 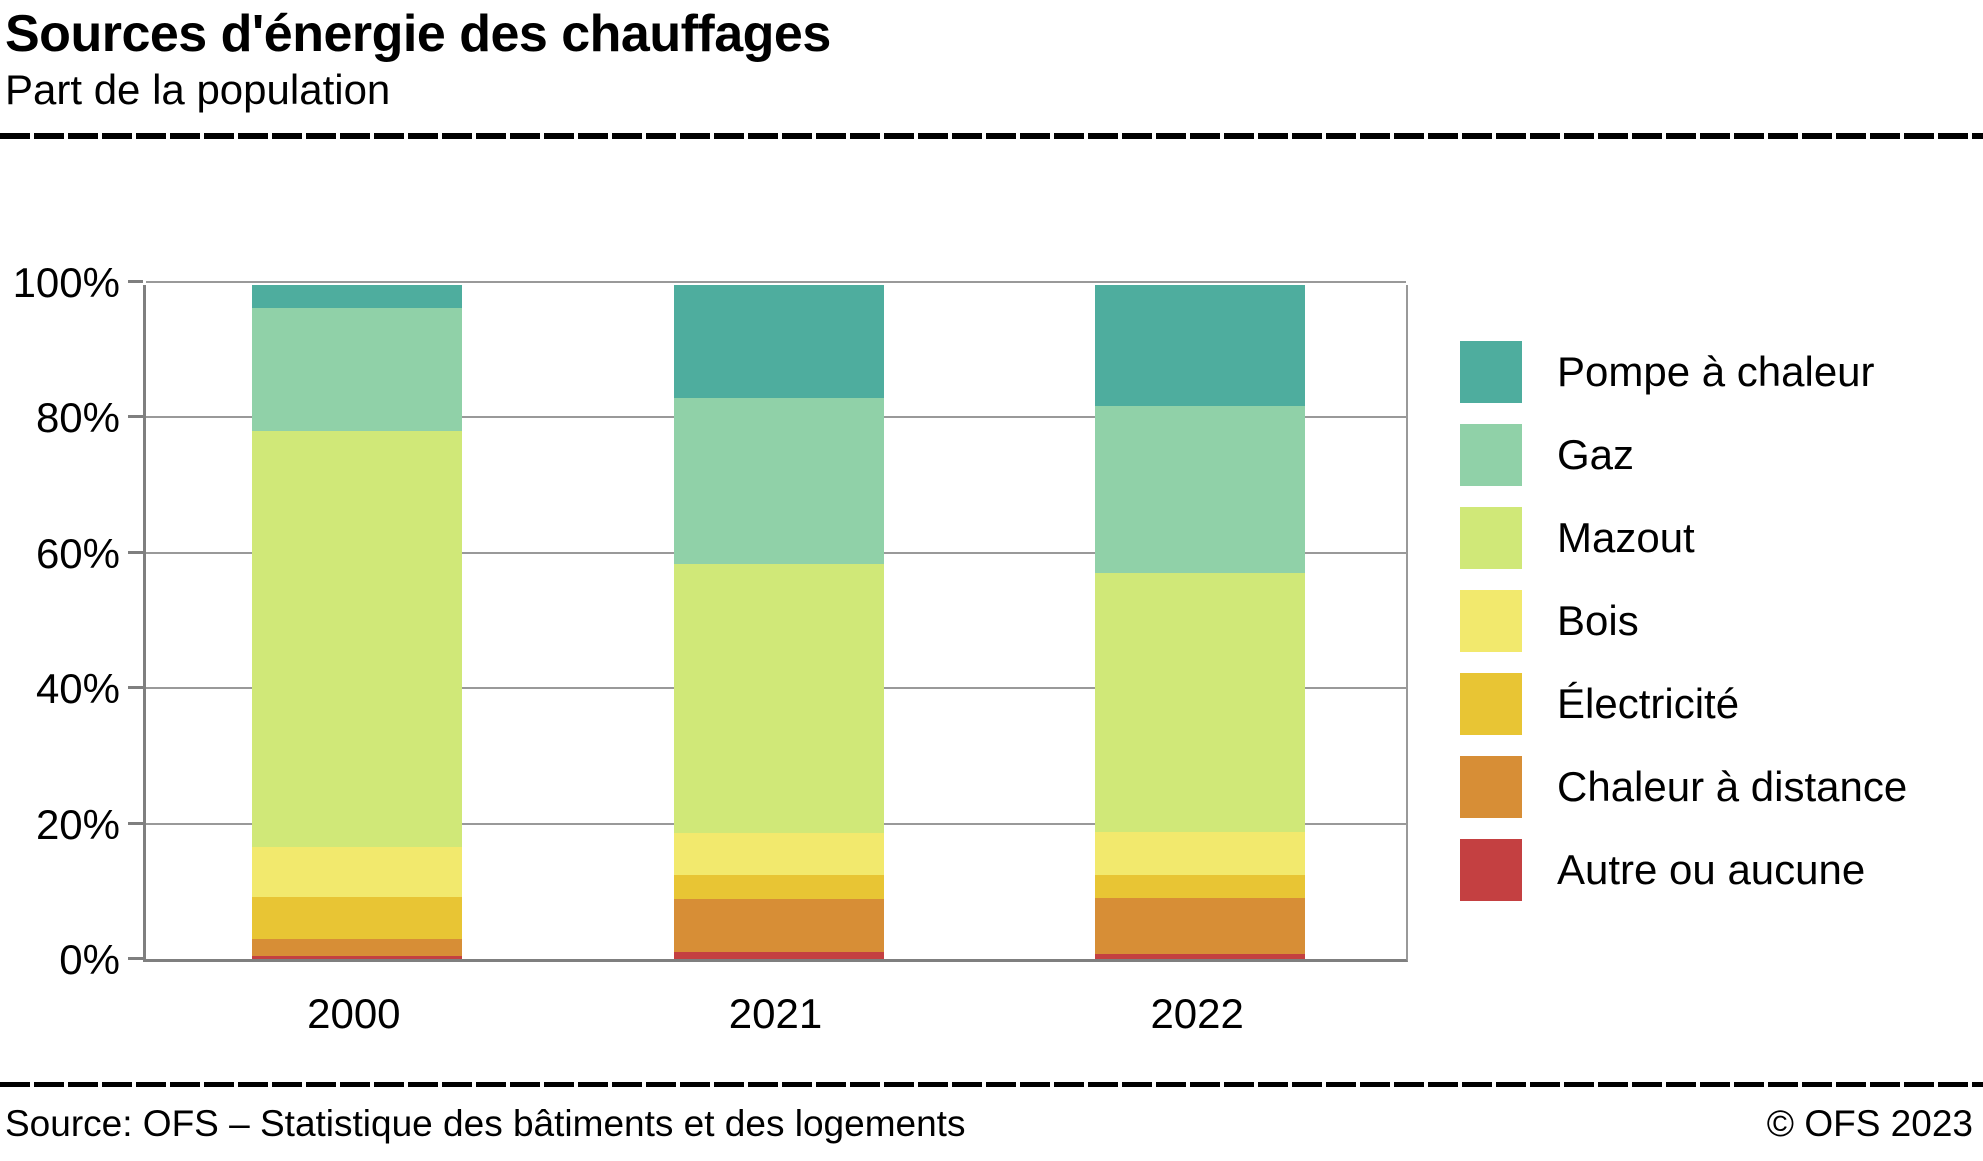 I want to click on stacked-bar-2022, so click(x=1200, y=622).